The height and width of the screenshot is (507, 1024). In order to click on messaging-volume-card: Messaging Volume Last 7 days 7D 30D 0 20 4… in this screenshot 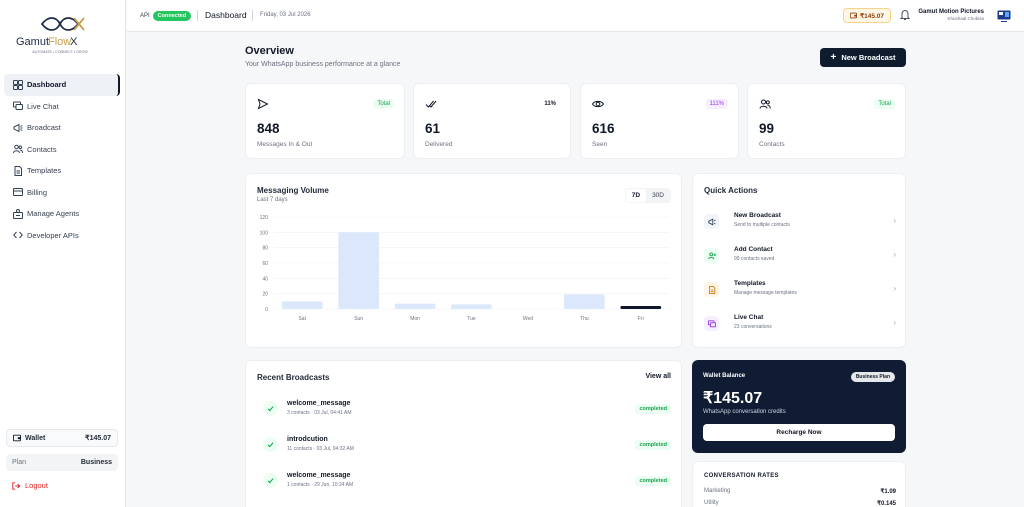, I will do `click(463, 260)`.